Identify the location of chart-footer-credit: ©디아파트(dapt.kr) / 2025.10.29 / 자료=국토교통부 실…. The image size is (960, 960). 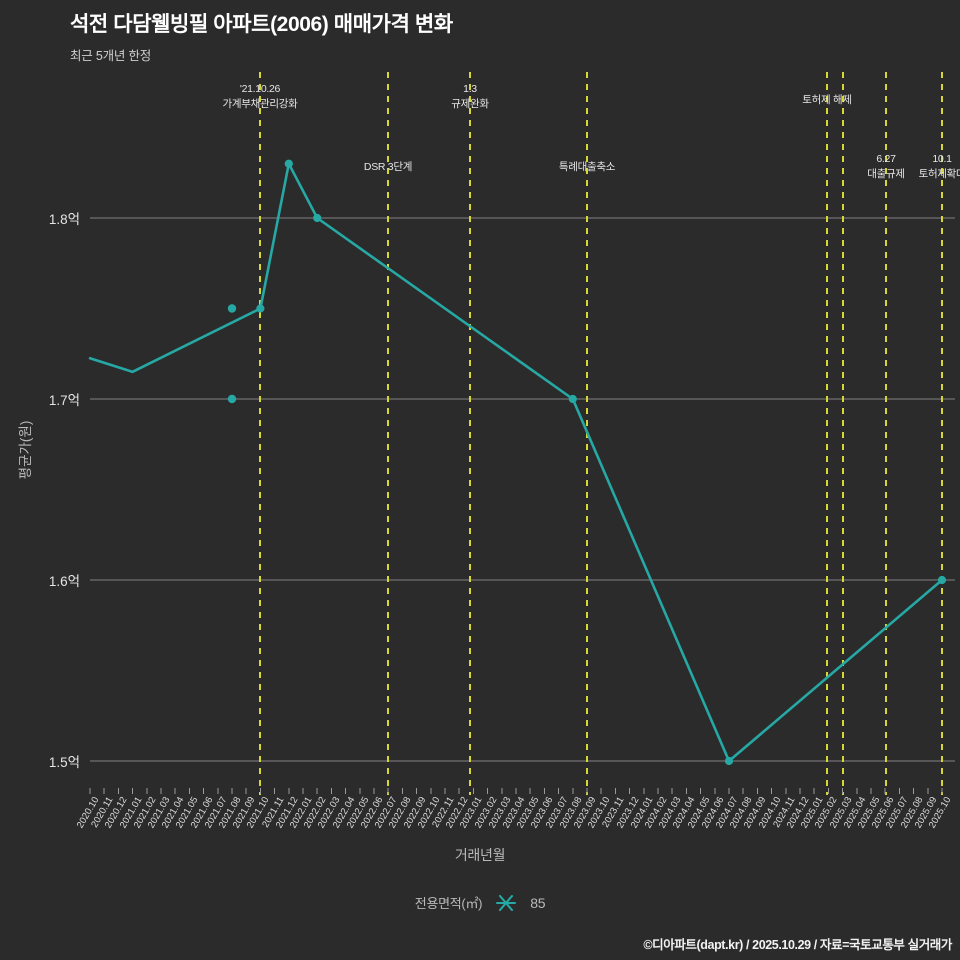
(797, 945).